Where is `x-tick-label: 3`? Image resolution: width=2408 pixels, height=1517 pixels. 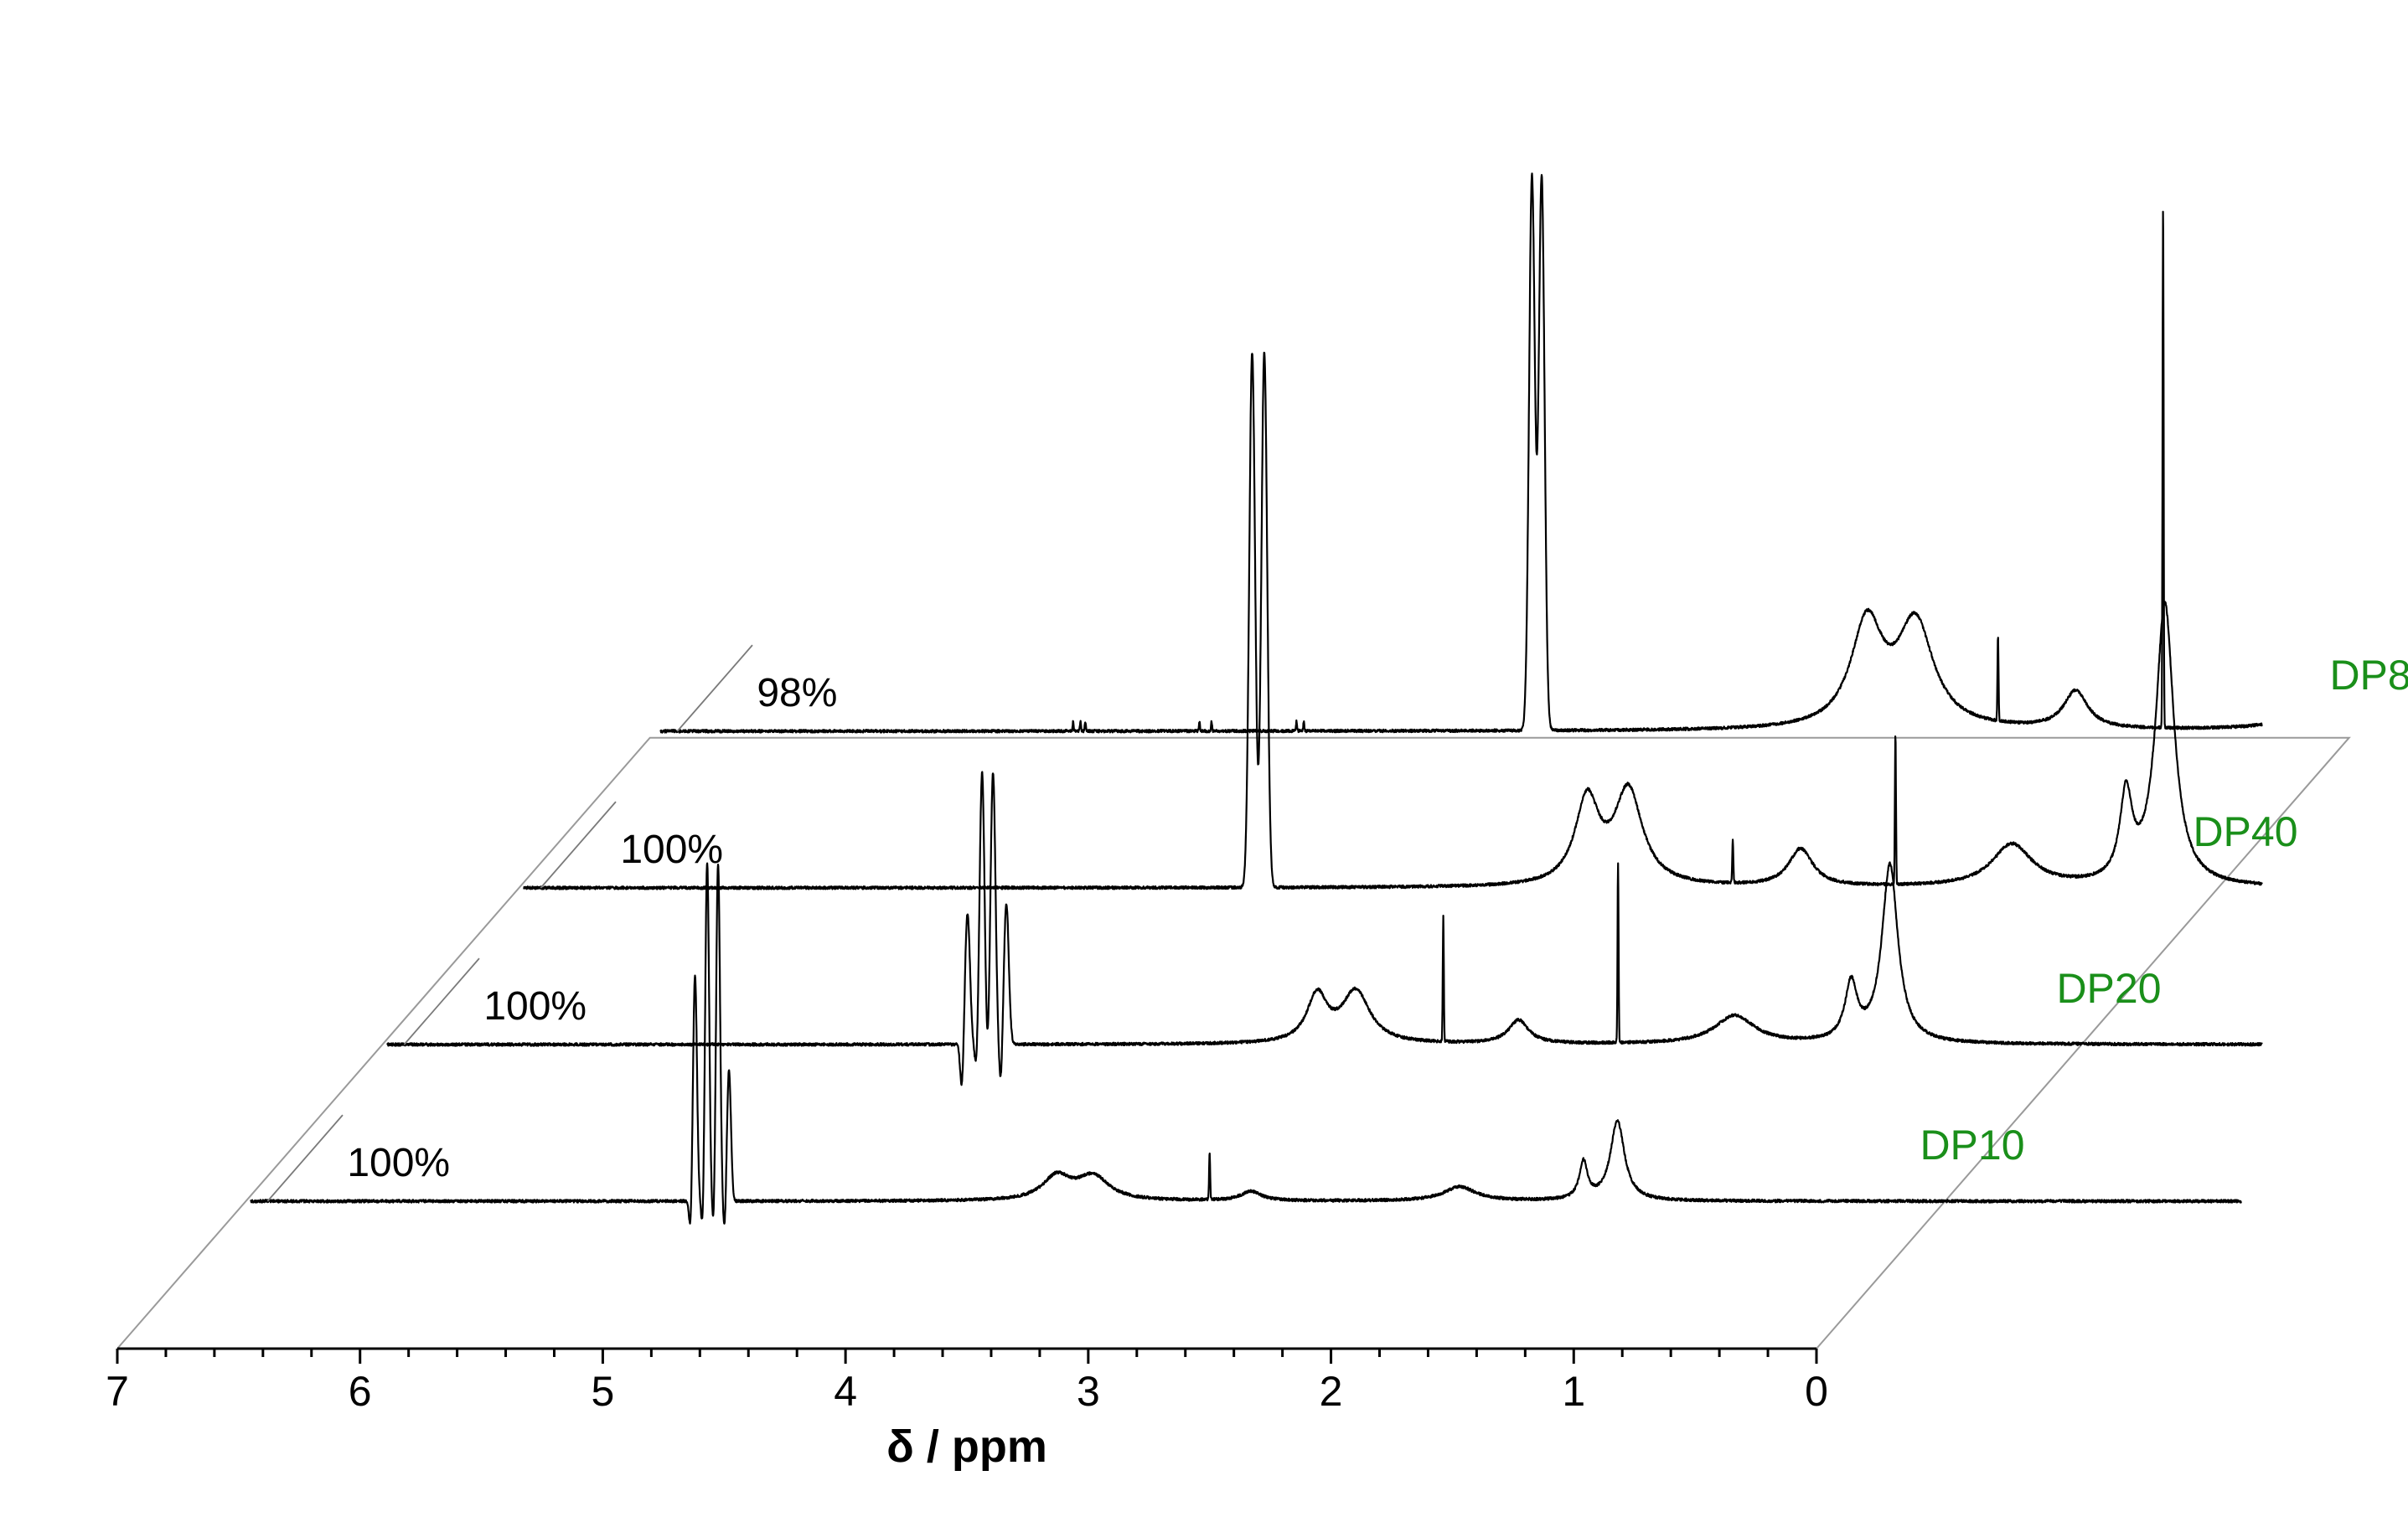 x-tick-label: 3 is located at coordinates (1088, 1392).